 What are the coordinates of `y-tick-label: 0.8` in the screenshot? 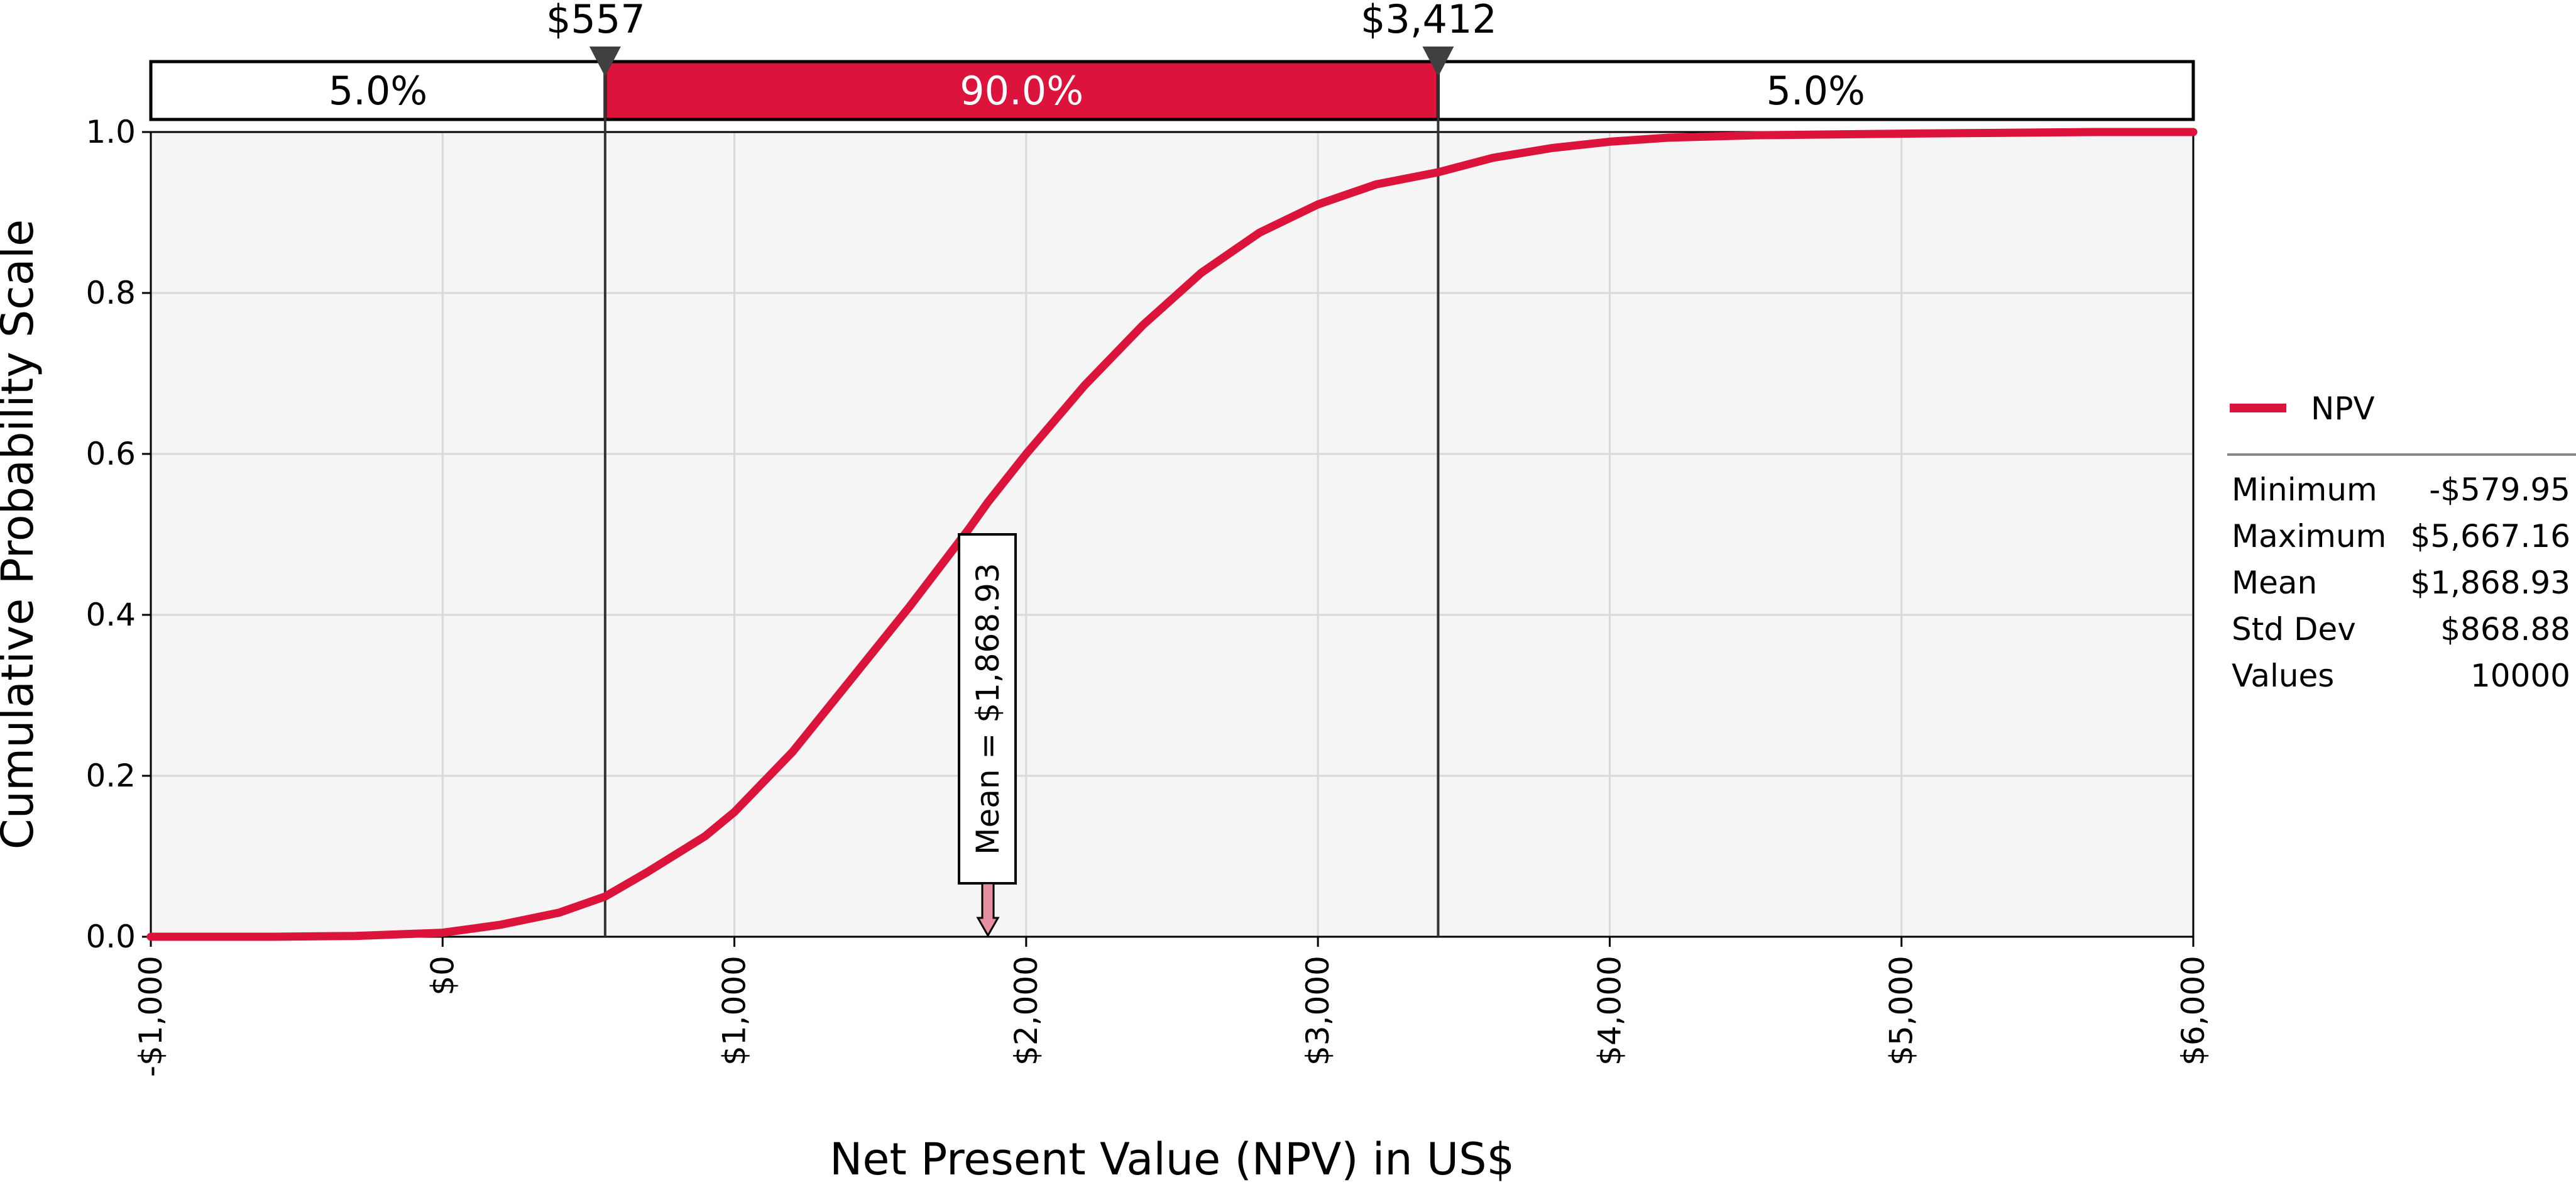 It's located at (110, 293).